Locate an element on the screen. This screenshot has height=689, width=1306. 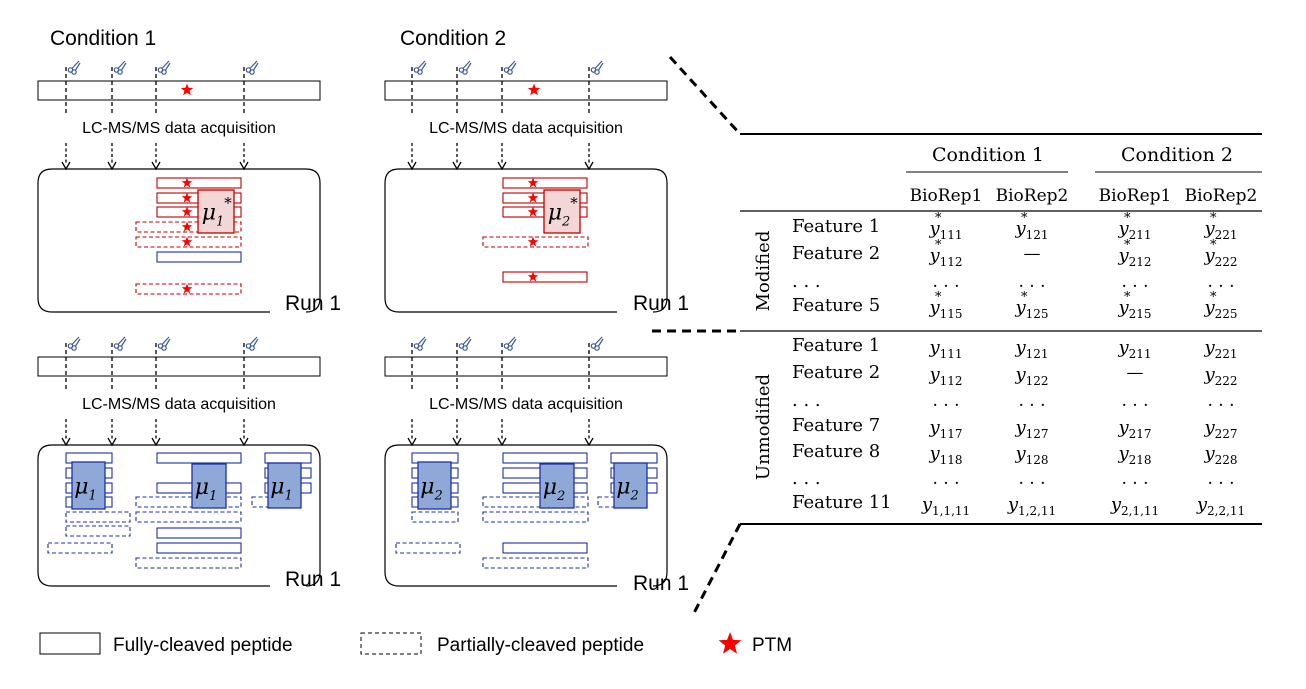
cell-value: — is located at coordinates (1032, 254).